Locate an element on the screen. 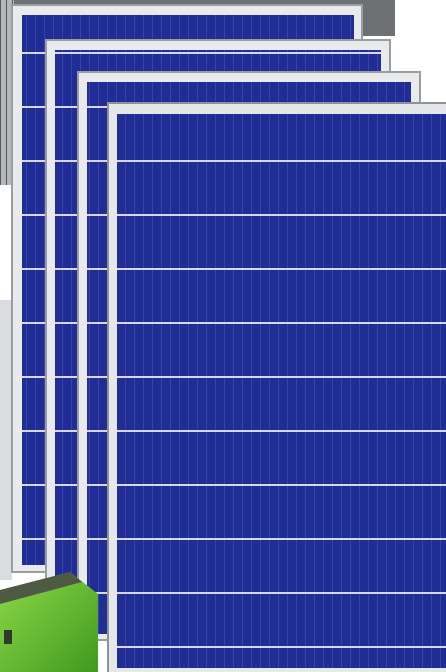  roof is located at coordinates (7, 92).